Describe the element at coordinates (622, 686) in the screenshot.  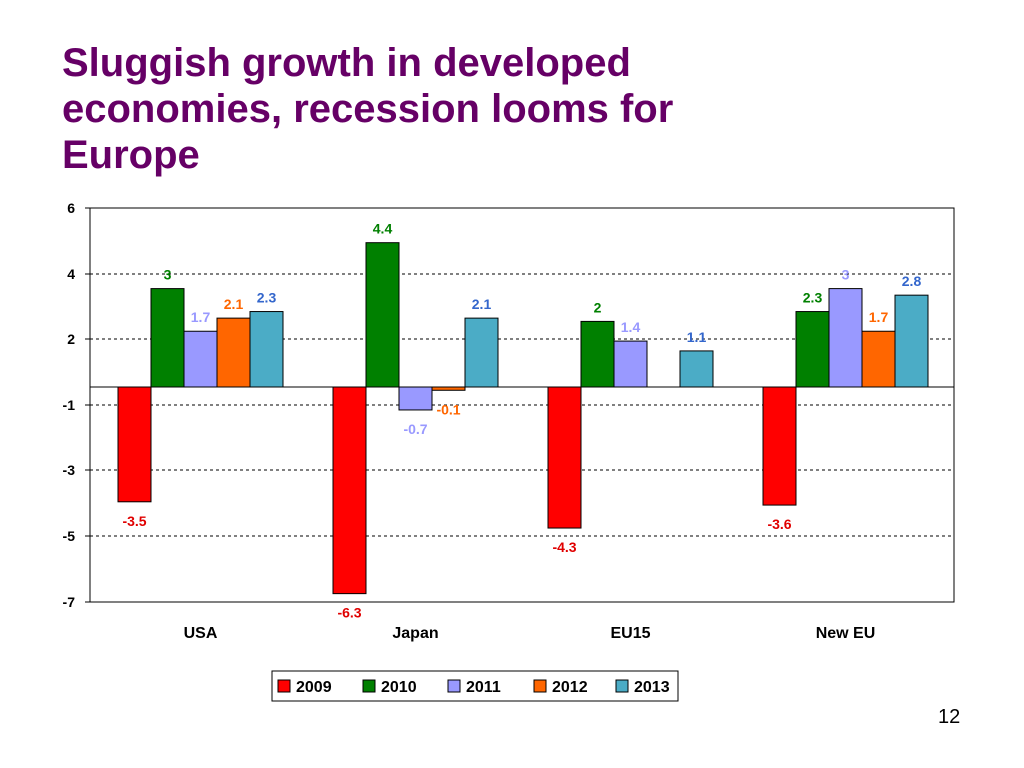
I see `legend-swatch-2013` at that location.